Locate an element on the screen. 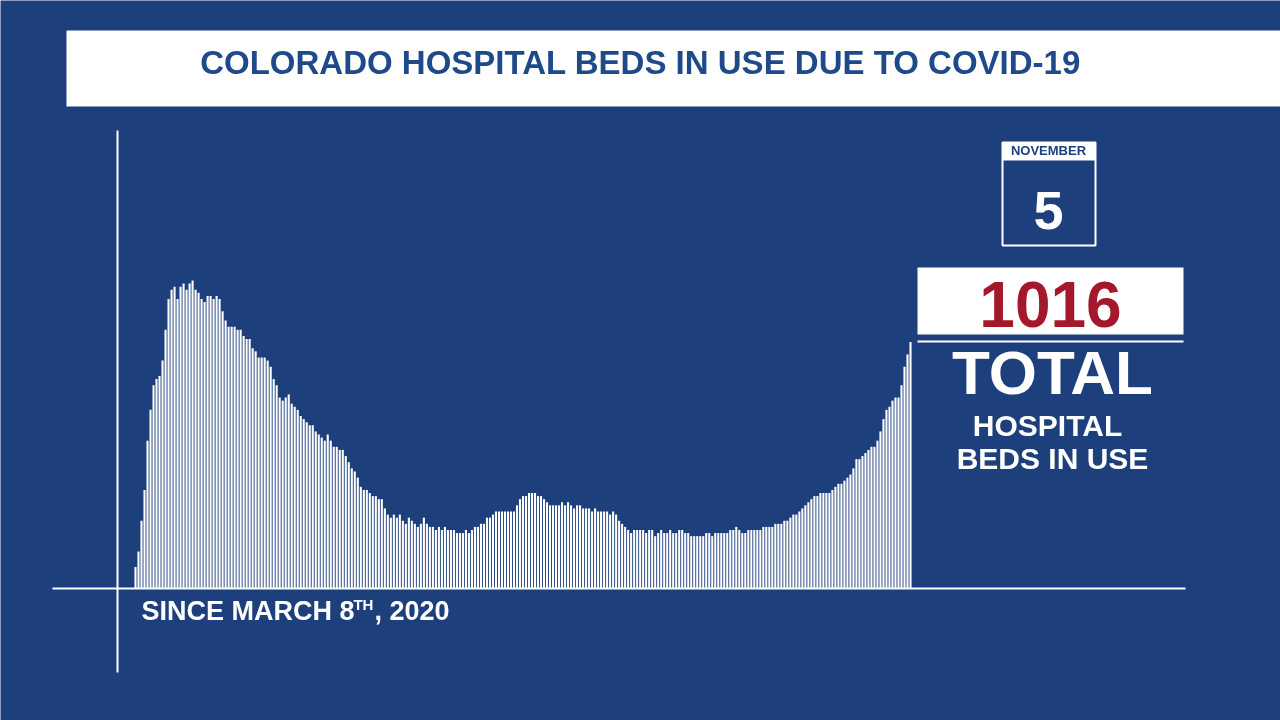  text: 5 is located at coordinates (1048, 209).